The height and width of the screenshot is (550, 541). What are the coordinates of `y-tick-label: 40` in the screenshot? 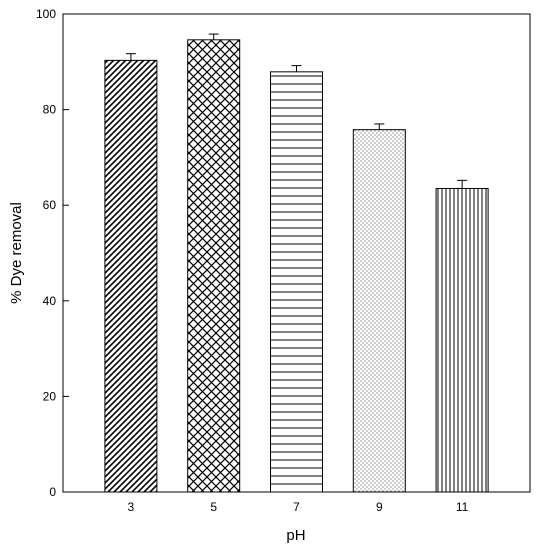 It's located at (50, 301).